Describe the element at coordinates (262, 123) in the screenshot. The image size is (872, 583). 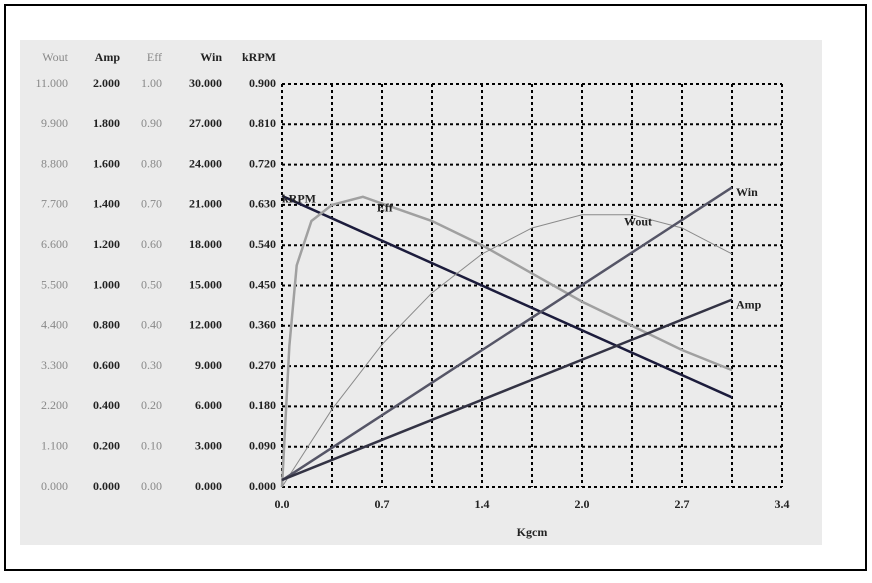
I see `y-tick-label: 0.810` at that location.